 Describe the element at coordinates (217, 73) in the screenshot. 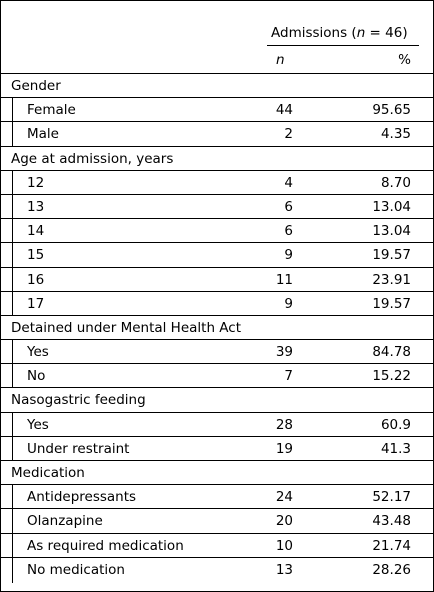

I see `header-divider` at that location.